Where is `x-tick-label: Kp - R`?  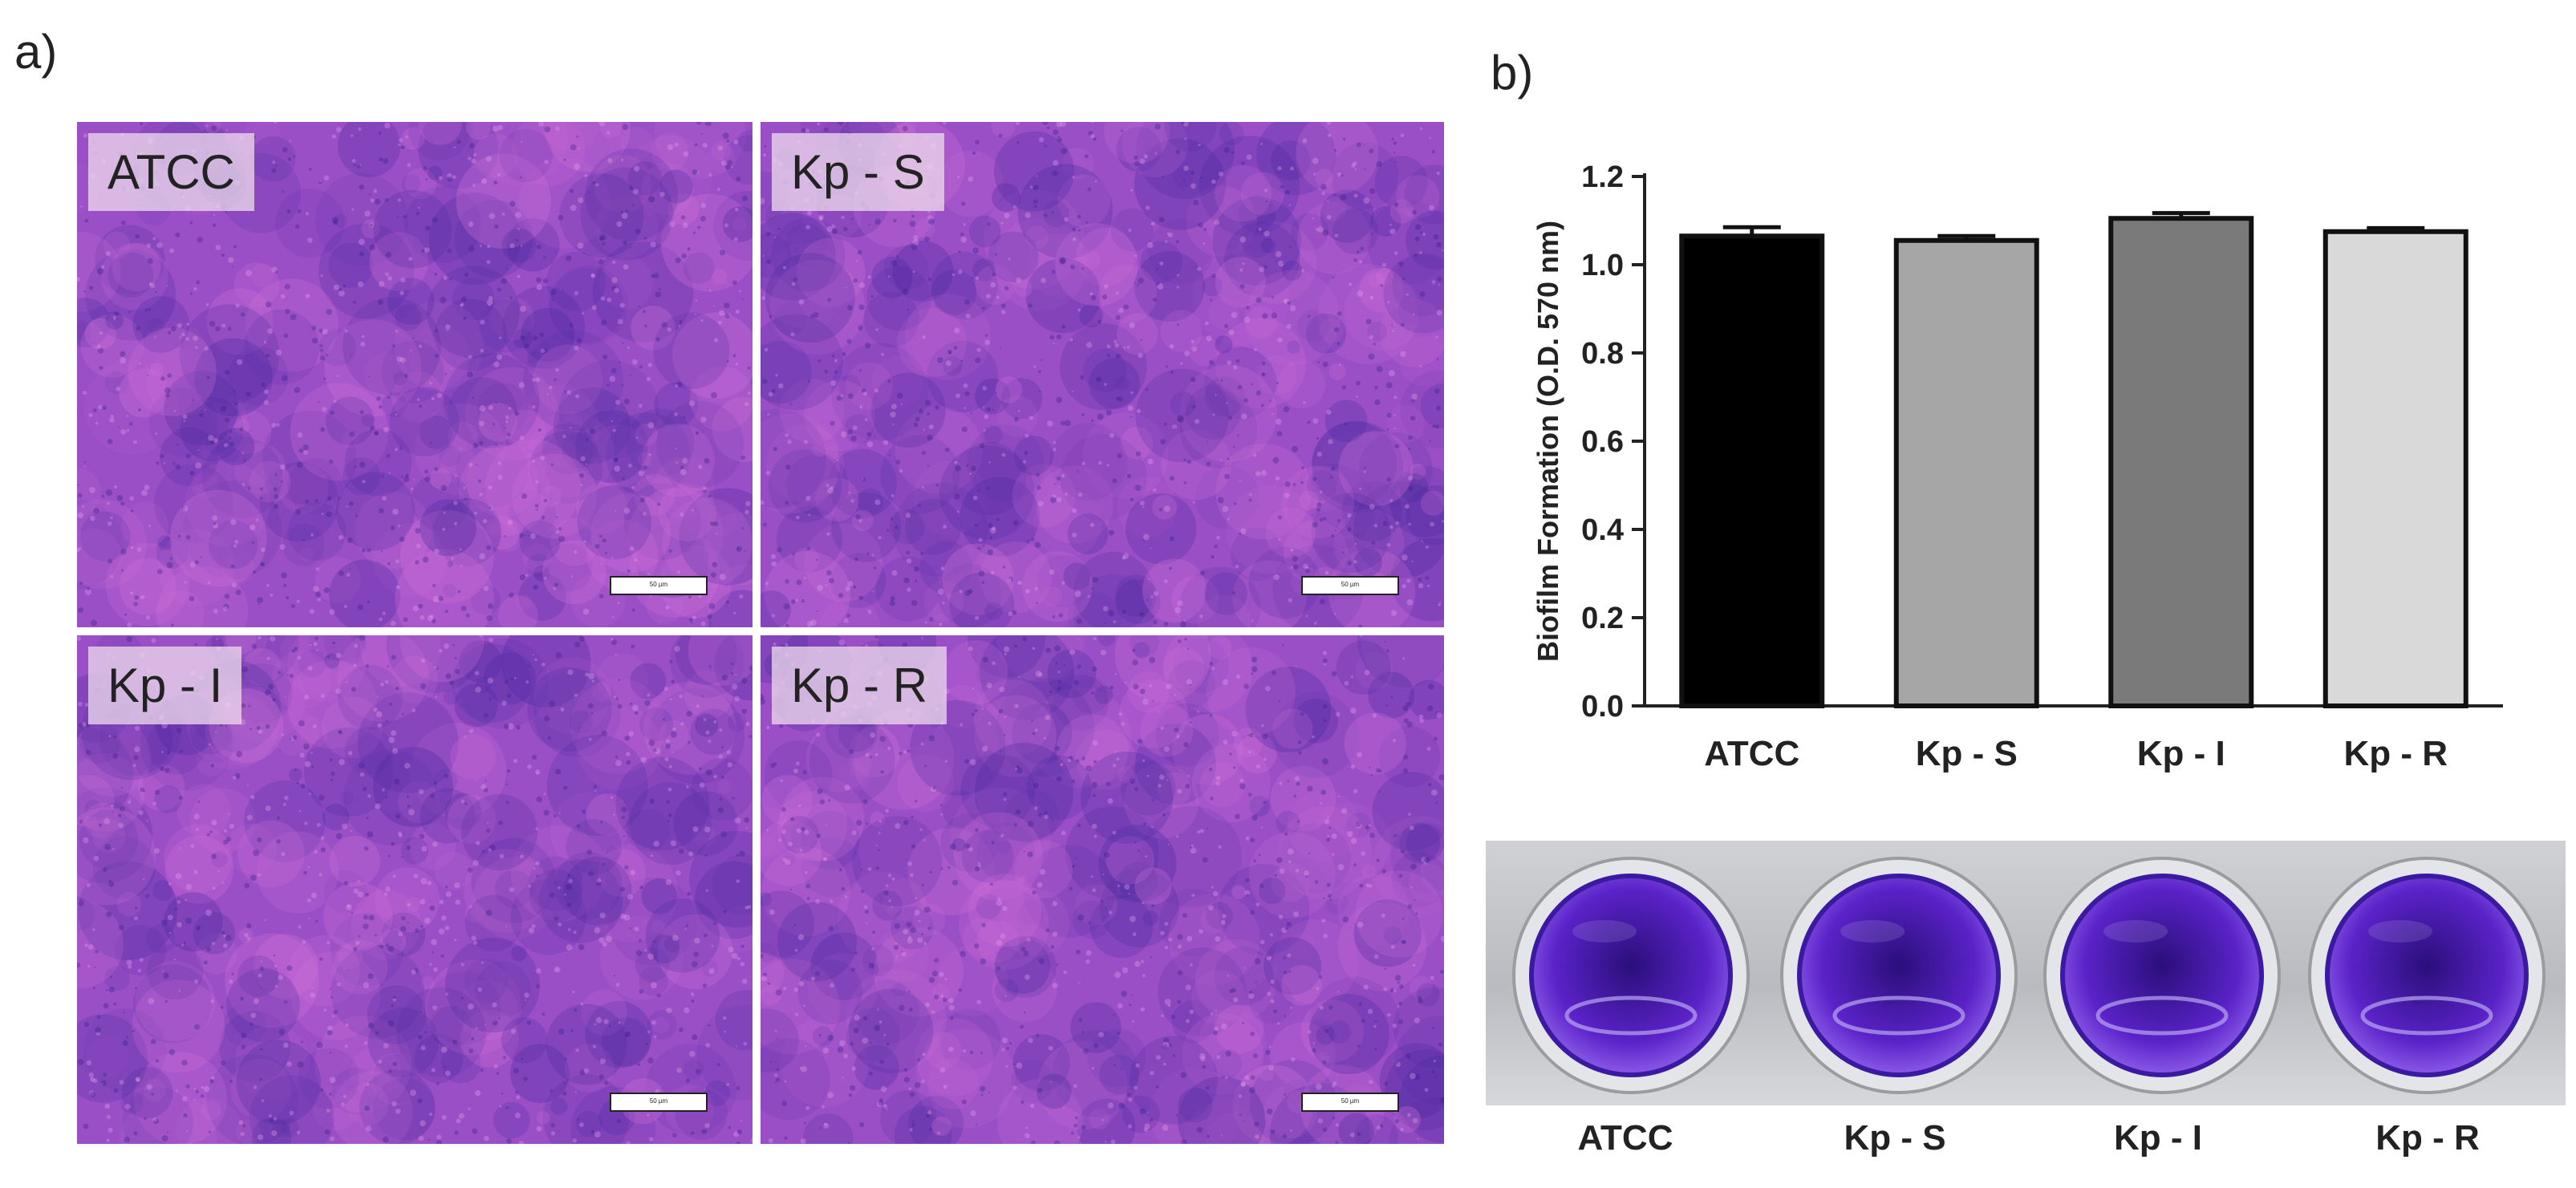 x-tick-label: Kp - R is located at coordinates (2395, 753).